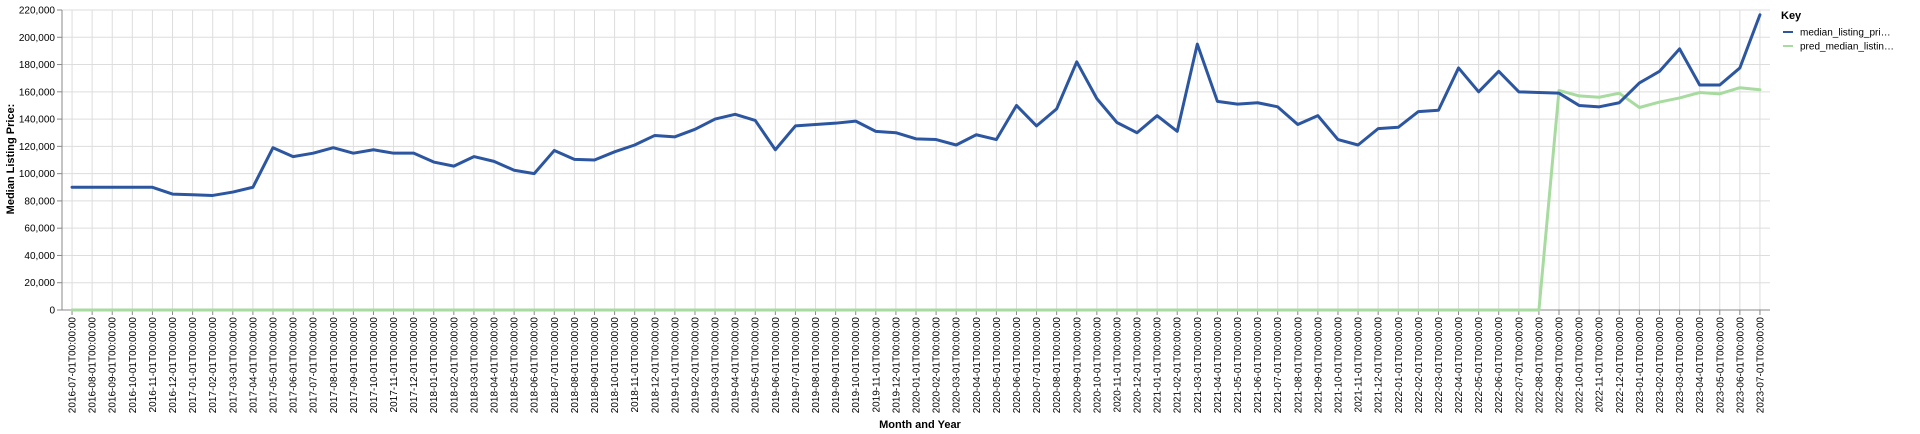  I want to click on x-tick-label: 2022-10-01T00:00:00, so click(1580, 365).